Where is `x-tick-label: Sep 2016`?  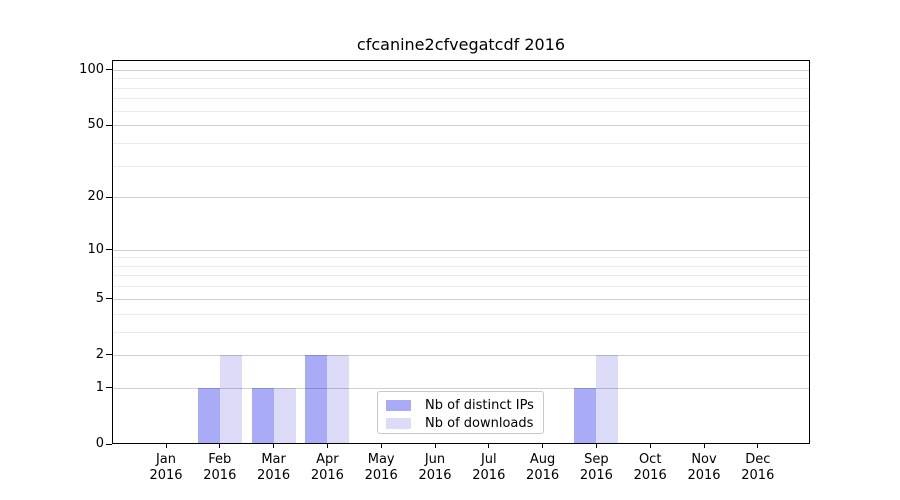
x-tick-label: Sep 2016 is located at coordinates (596, 467).